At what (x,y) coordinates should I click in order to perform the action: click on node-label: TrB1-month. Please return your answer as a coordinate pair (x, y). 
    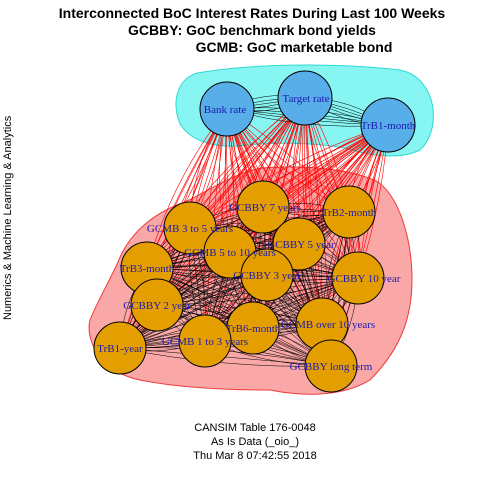
    Looking at the image, I should click on (388, 126).